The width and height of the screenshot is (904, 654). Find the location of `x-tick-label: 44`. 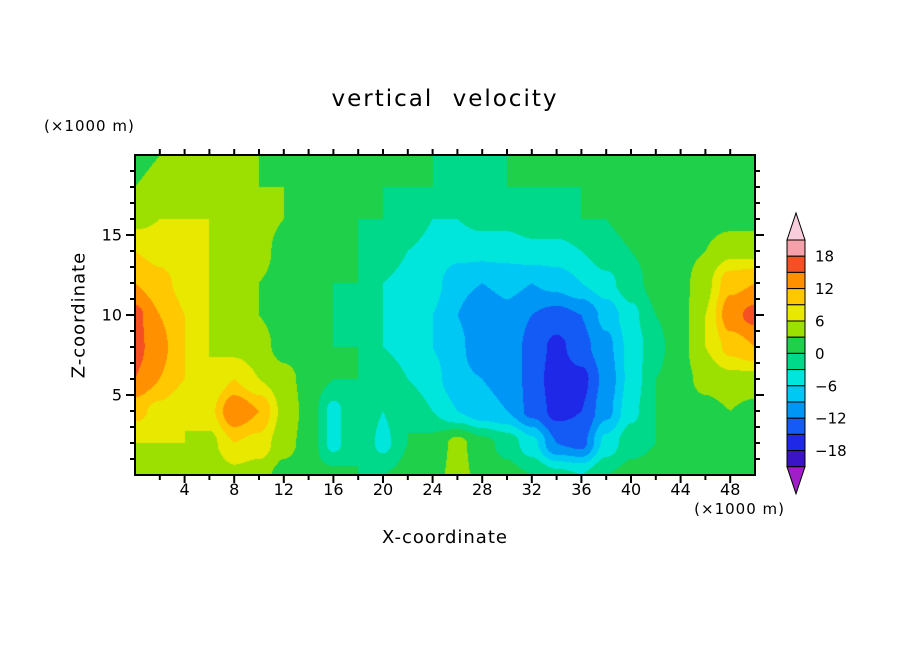

x-tick-label: 44 is located at coordinates (680, 489).